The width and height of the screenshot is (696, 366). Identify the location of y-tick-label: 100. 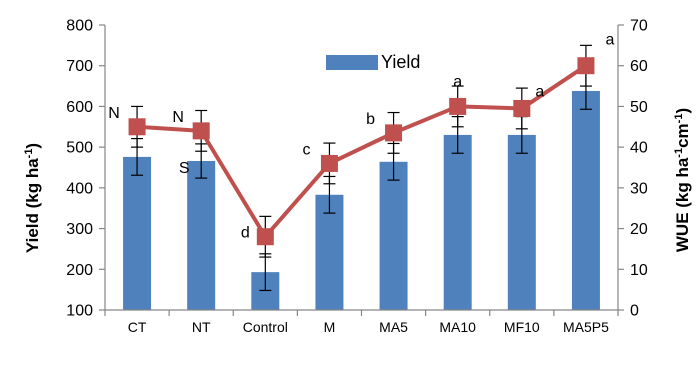
(79, 311).